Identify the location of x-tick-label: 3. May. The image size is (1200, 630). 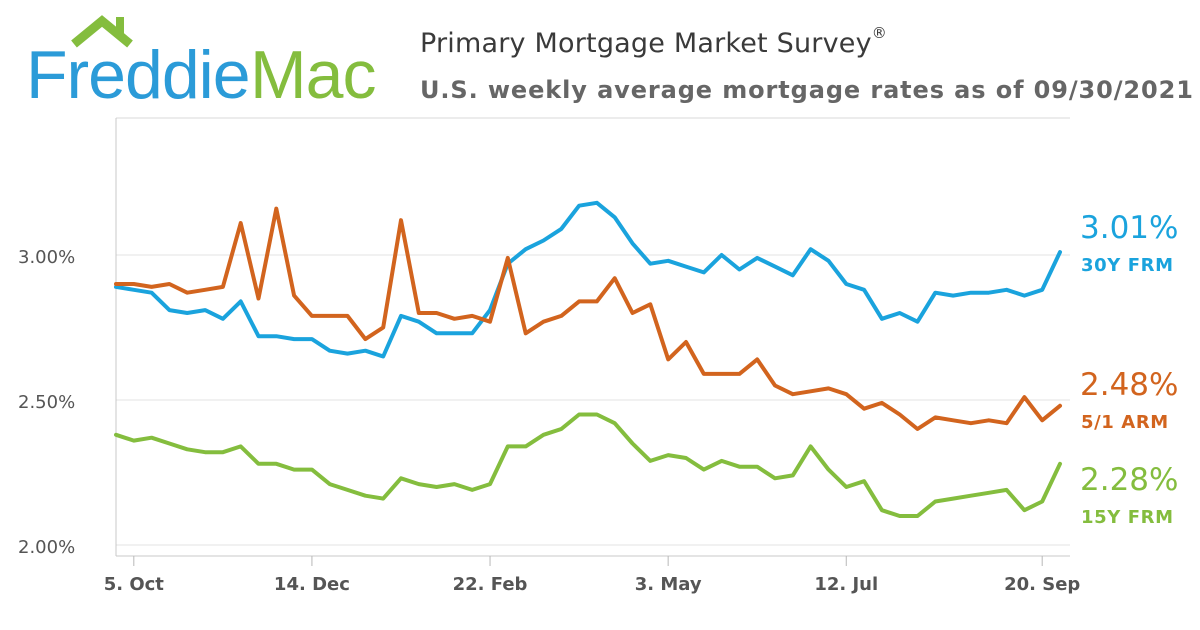
(668, 584).